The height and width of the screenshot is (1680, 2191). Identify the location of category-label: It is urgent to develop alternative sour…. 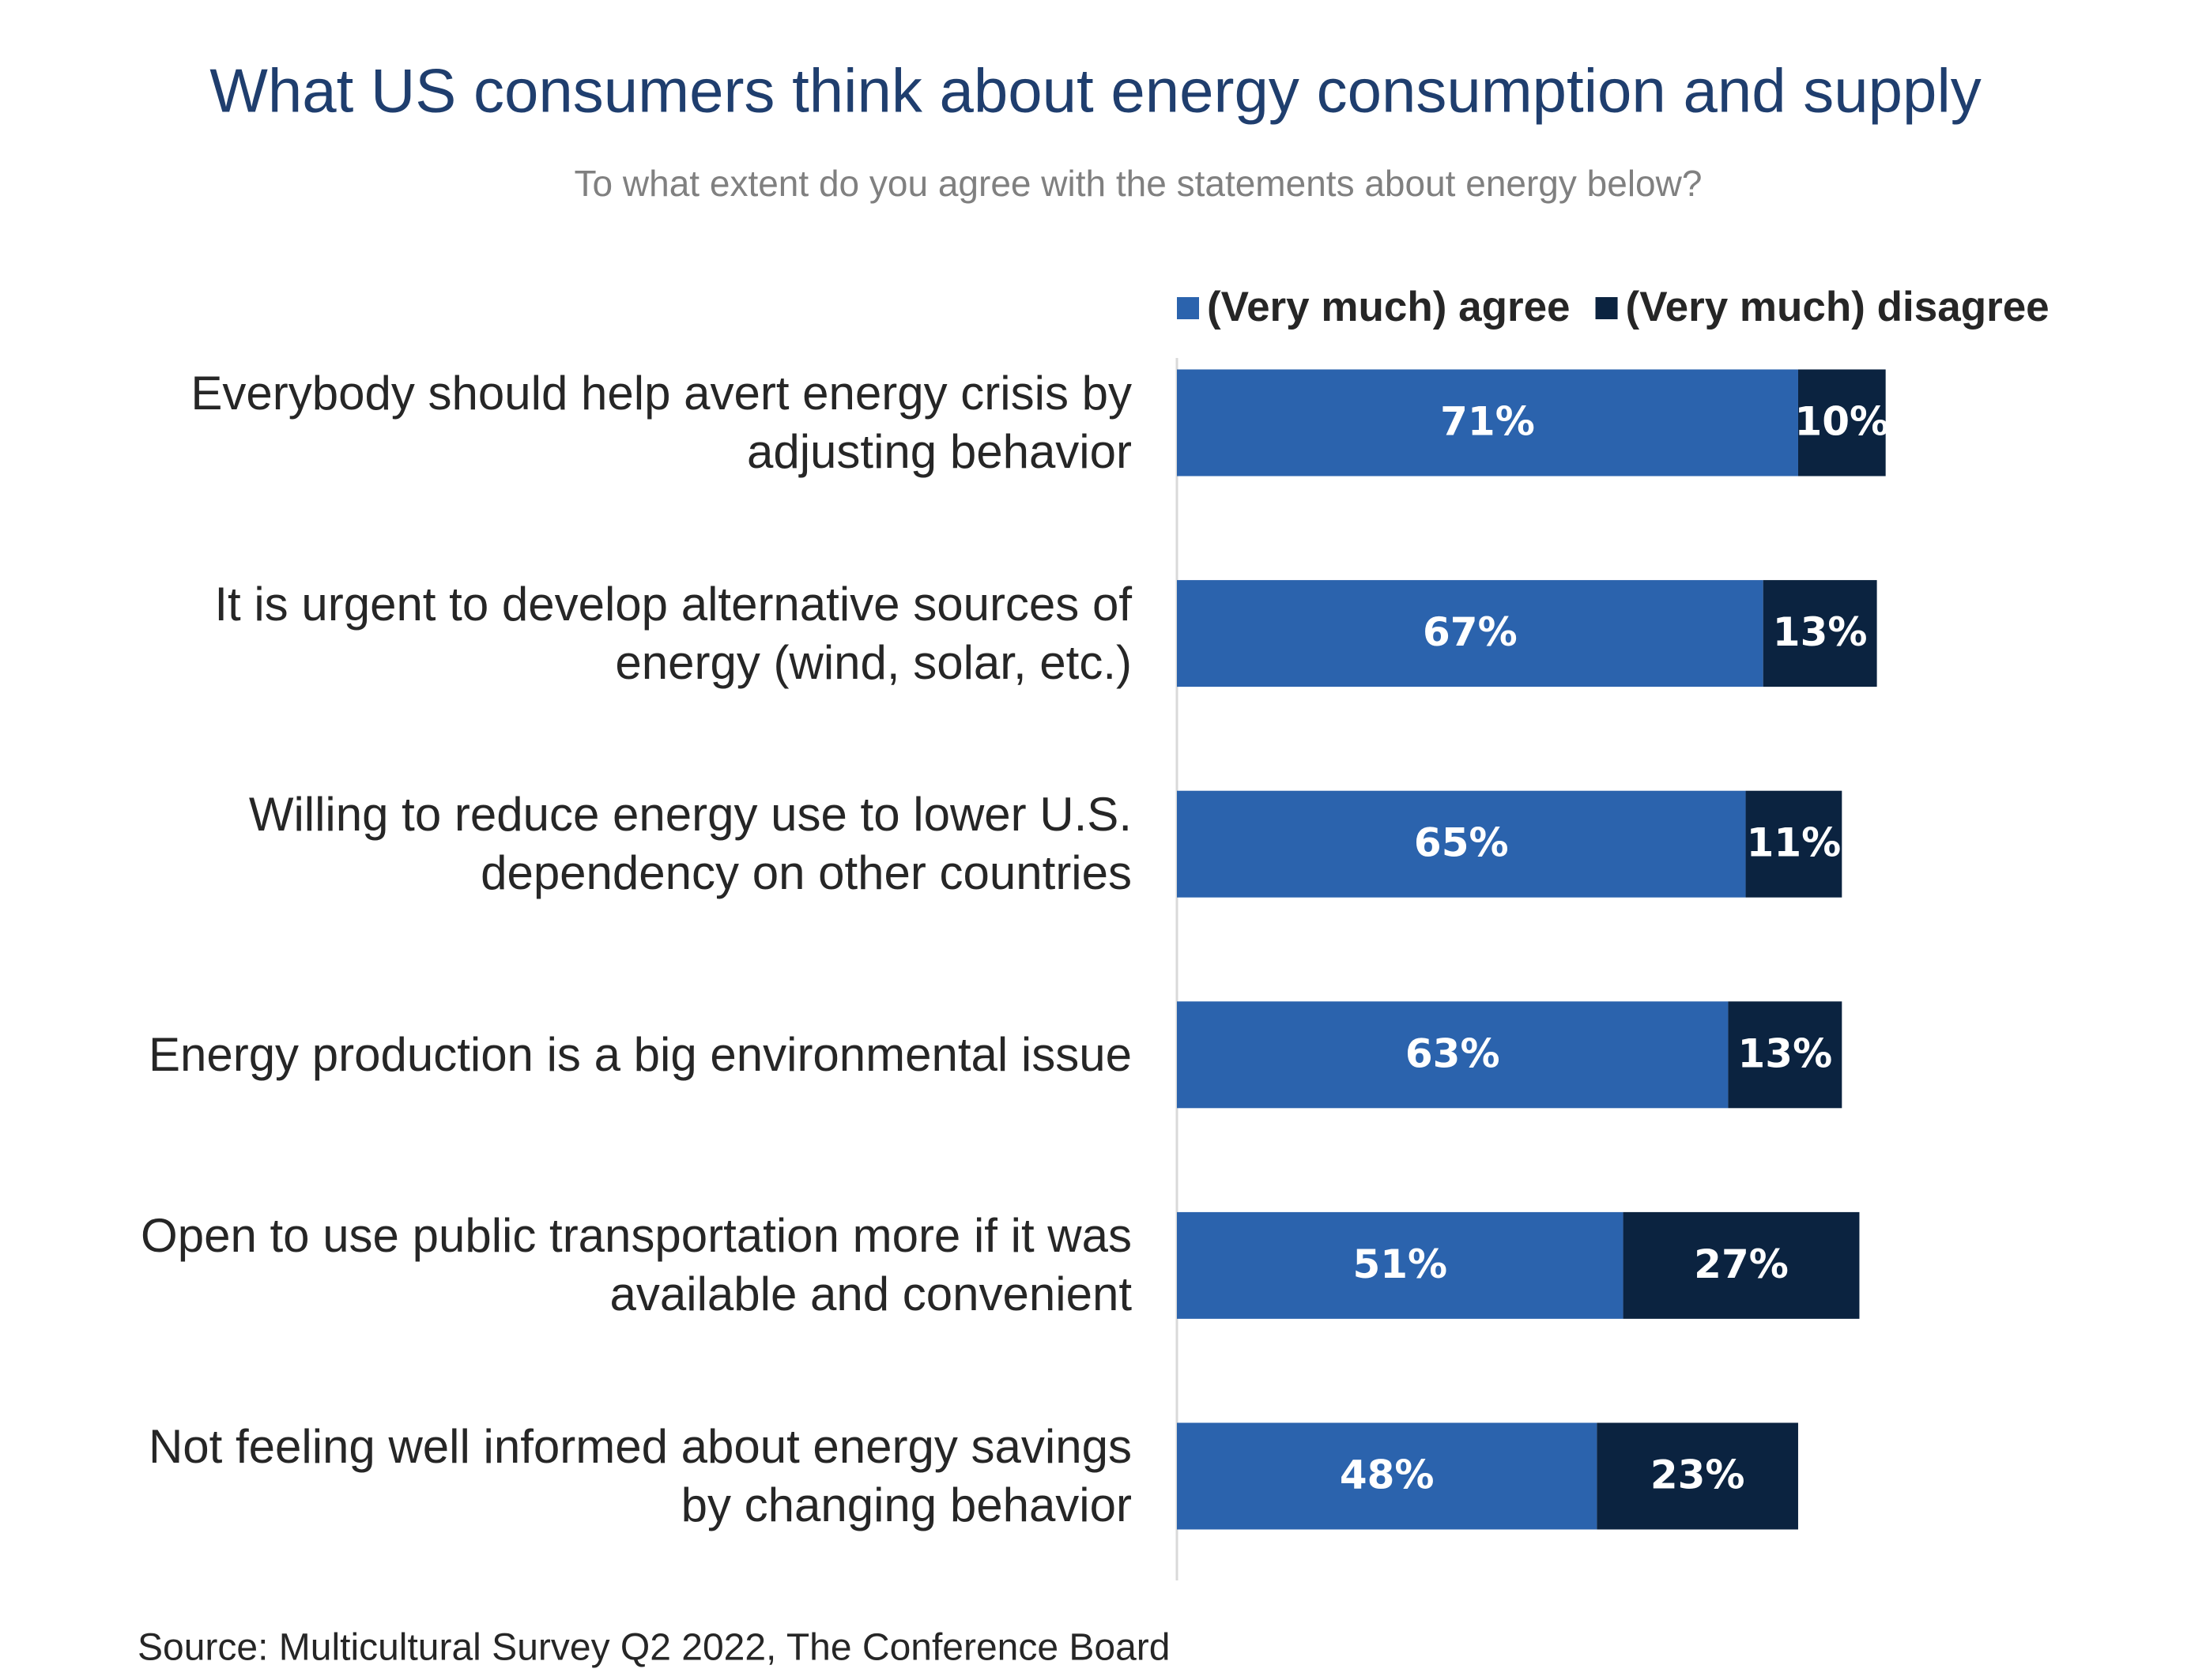
(673, 633).